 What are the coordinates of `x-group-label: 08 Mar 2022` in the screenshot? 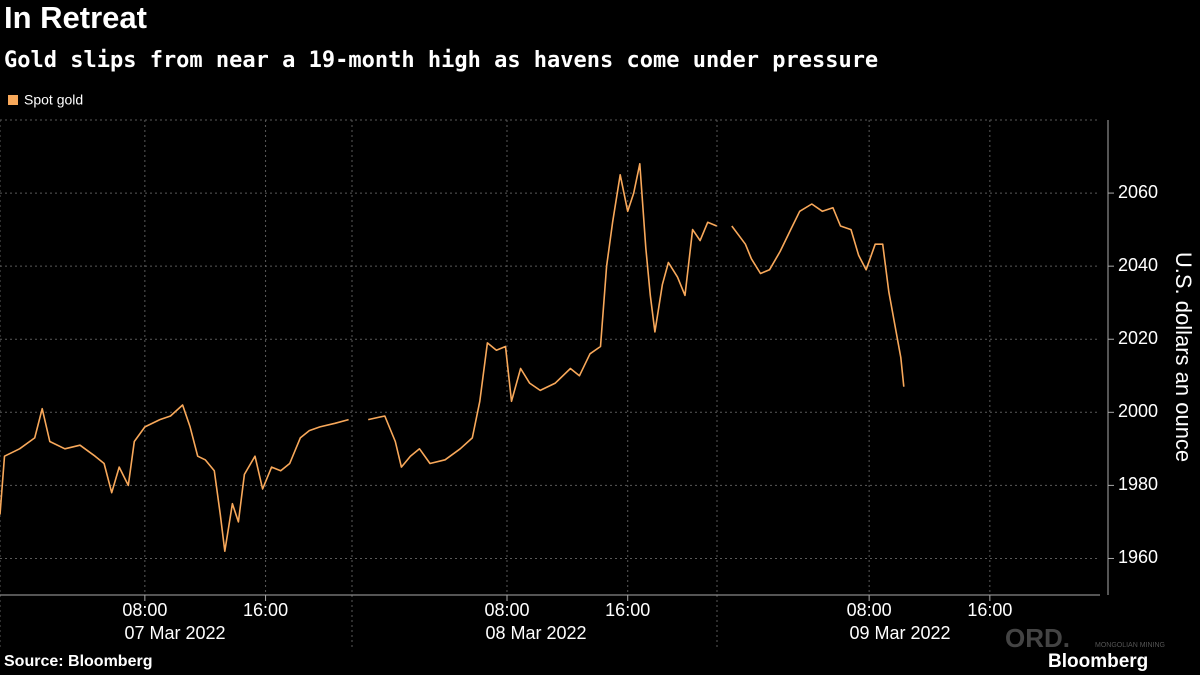 It's located at (535, 633).